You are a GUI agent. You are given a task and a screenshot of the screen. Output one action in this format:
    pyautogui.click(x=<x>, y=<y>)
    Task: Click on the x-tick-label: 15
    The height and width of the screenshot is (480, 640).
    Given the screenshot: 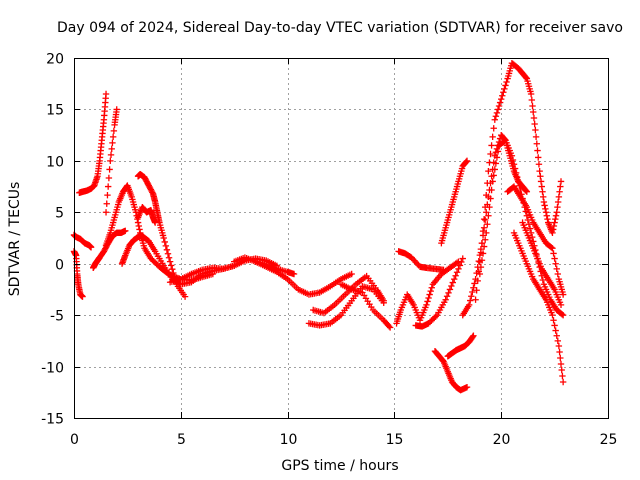 What is the action you would take?
    pyautogui.click(x=395, y=440)
    